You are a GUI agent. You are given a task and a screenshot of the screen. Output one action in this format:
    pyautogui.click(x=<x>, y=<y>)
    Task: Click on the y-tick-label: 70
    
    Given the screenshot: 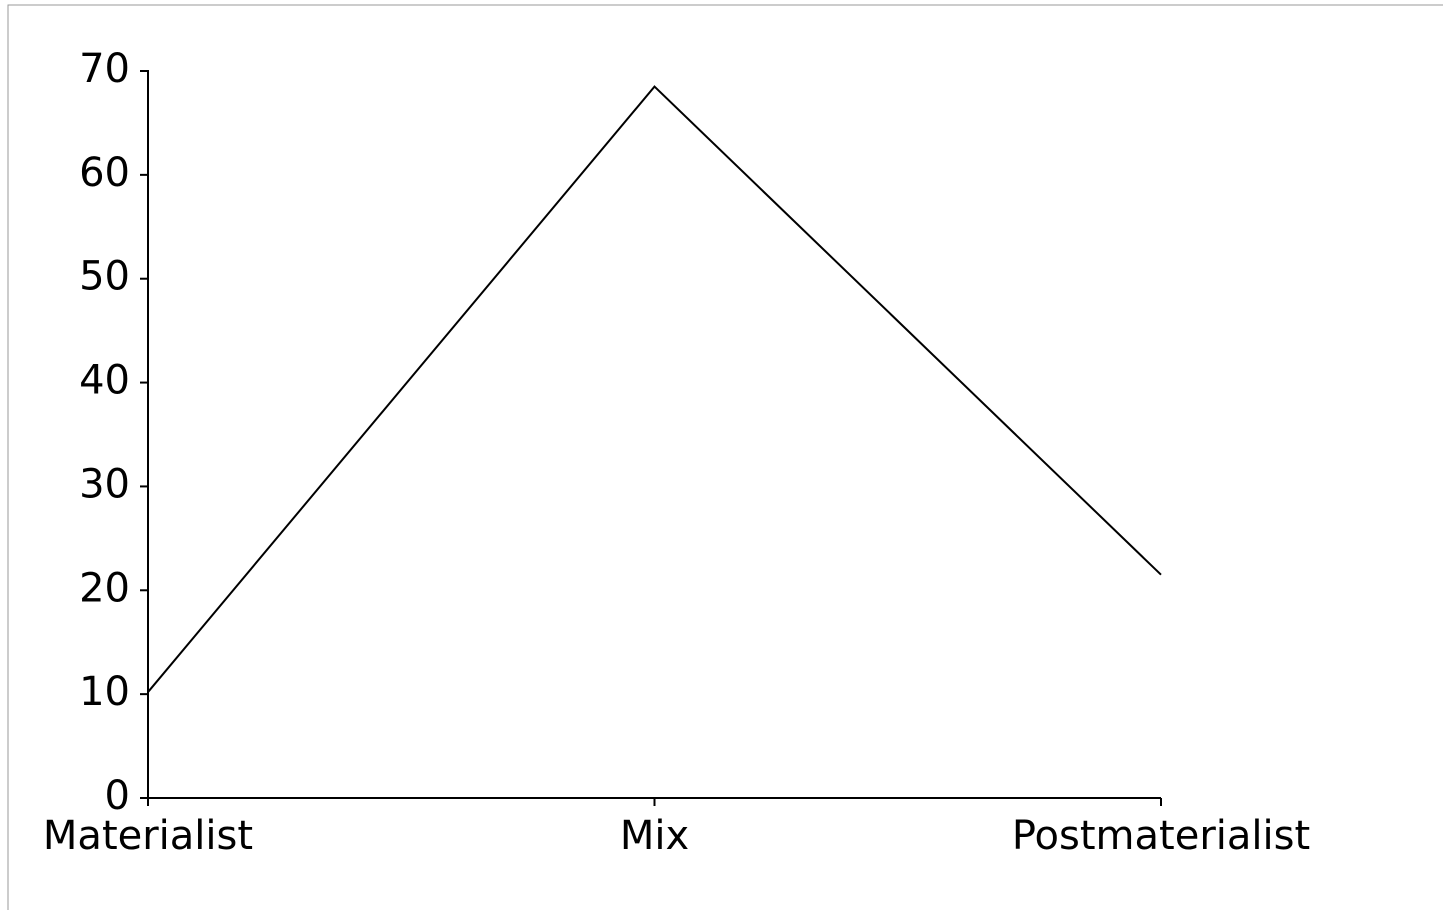 What is the action you would take?
    pyautogui.click(x=104, y=69)
    